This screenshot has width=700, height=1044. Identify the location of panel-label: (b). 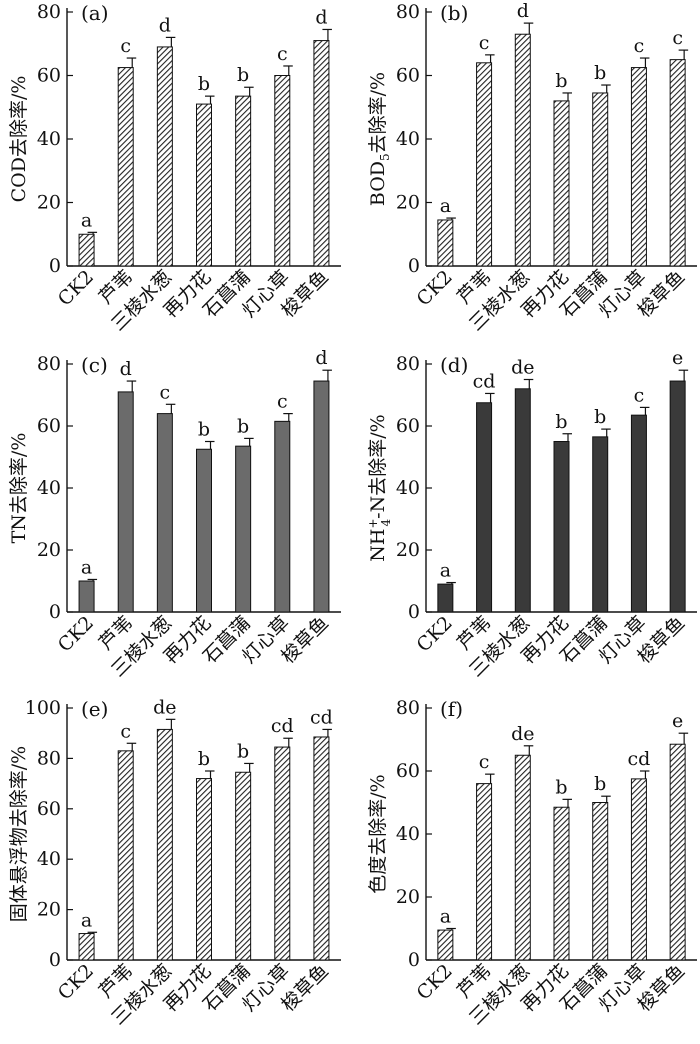
(454, 13).